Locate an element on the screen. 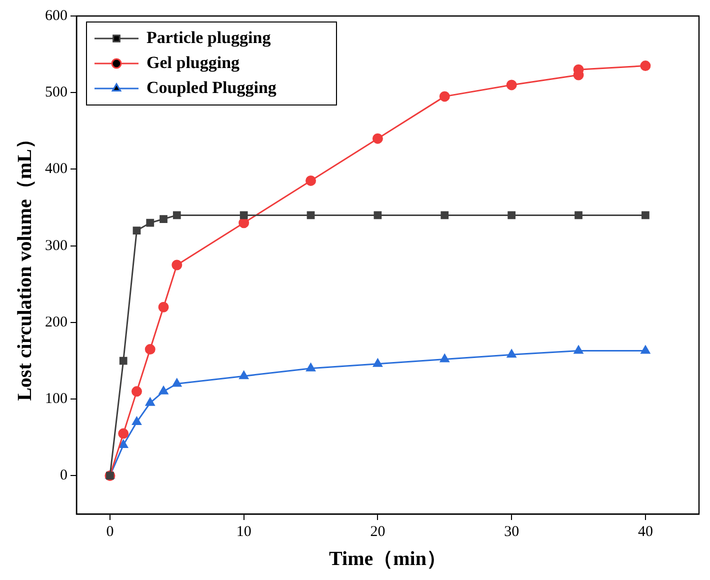 Image resolution: width=710 pixels, height=580 pixels. y-axis-title: Lost circulation volume（mL） is located at coordinates (25, 265).